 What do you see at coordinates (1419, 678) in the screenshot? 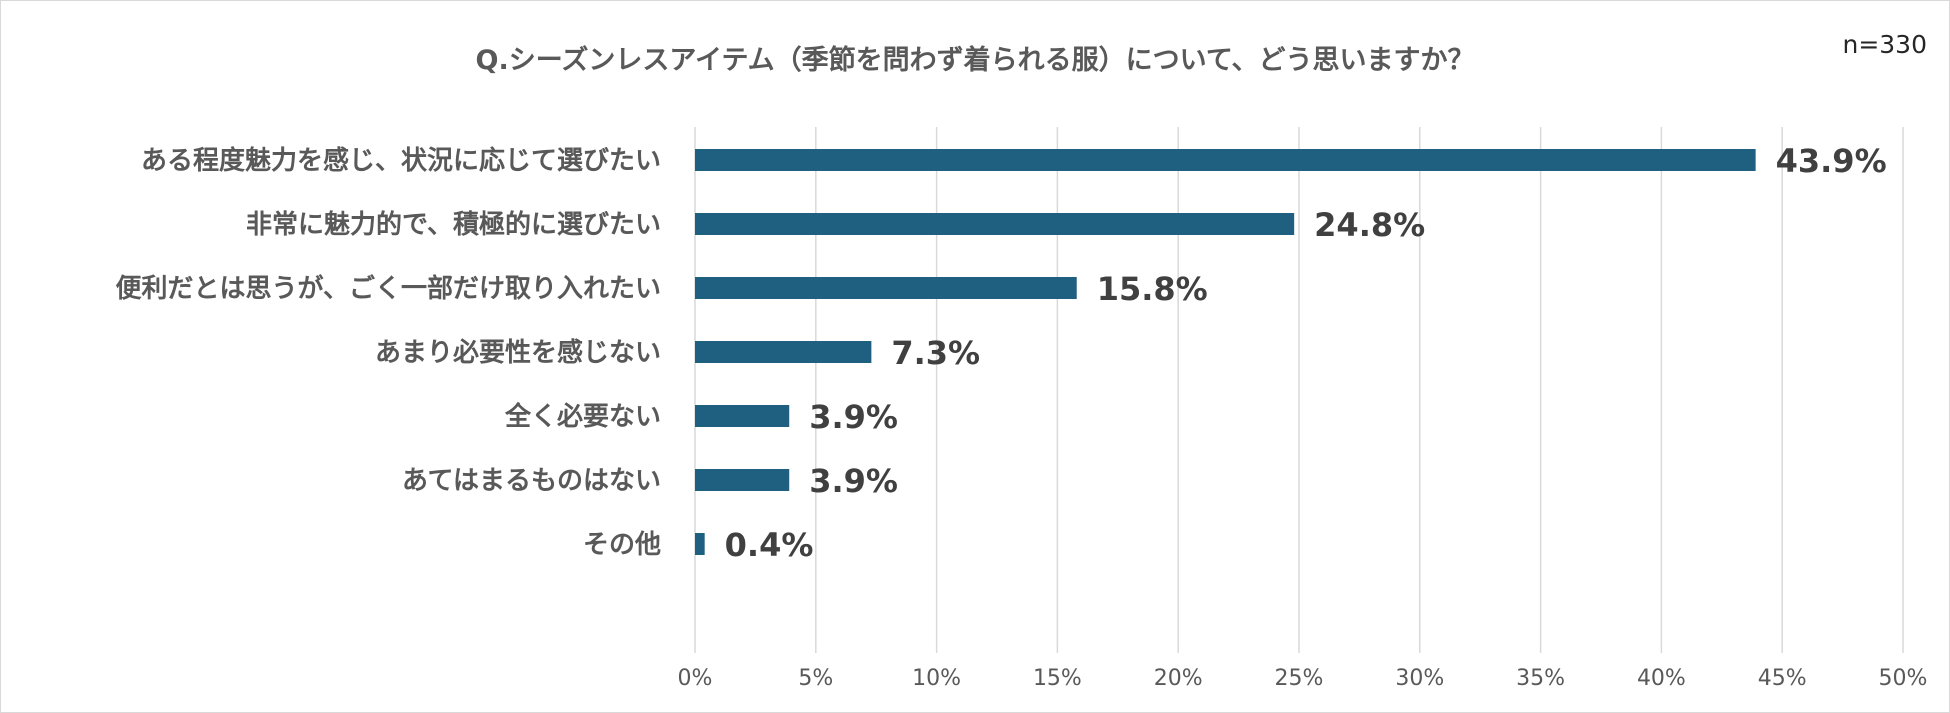
I see `x-tick-label: 30%` at bounding box center [1419, 678].